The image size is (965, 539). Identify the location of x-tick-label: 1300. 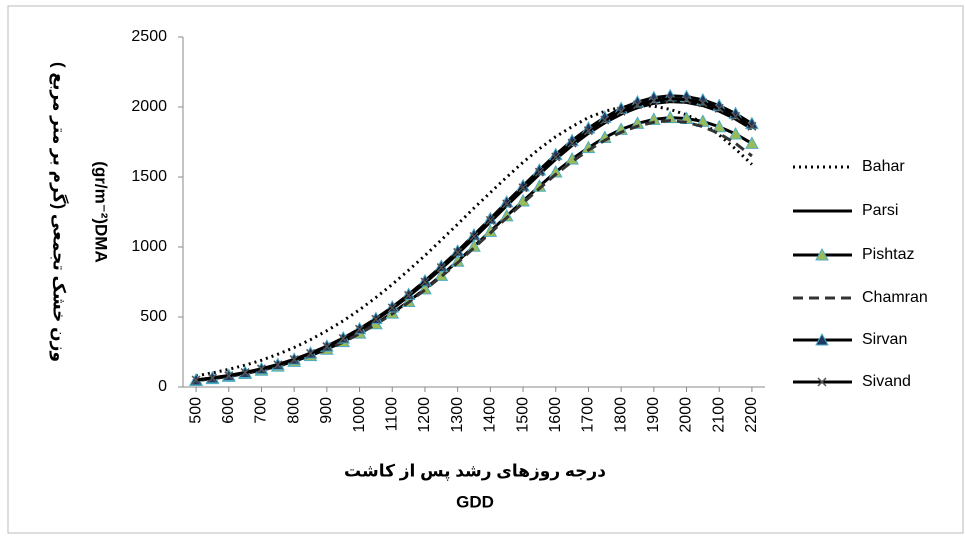
(457, 415).